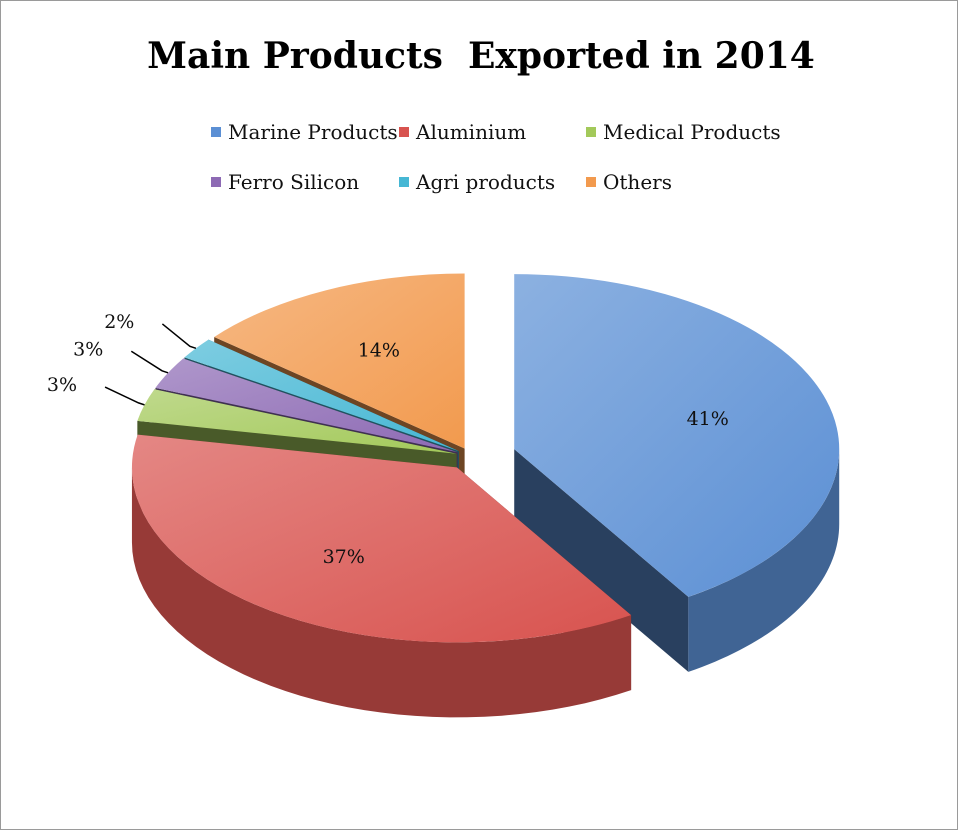  I want to click on pie-slice-top-others, so click(339, 361).